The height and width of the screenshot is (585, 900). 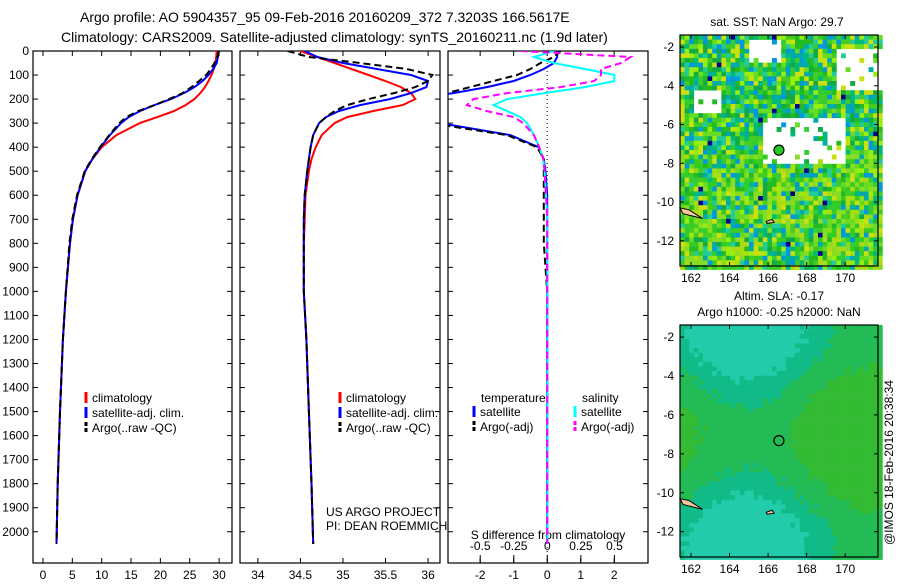 I want to click on legend-label: satellite, so click(x=500, y=412).